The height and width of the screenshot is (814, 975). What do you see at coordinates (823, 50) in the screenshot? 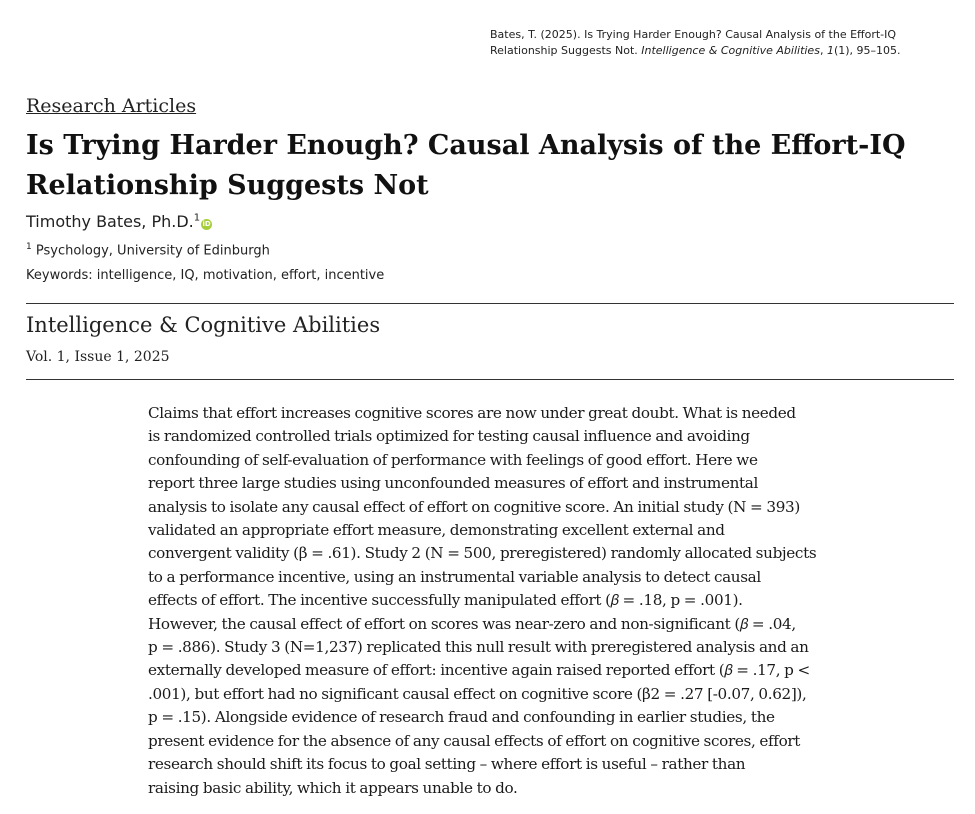
I see `citation-comma: ,` at bounding box center [823, 50].